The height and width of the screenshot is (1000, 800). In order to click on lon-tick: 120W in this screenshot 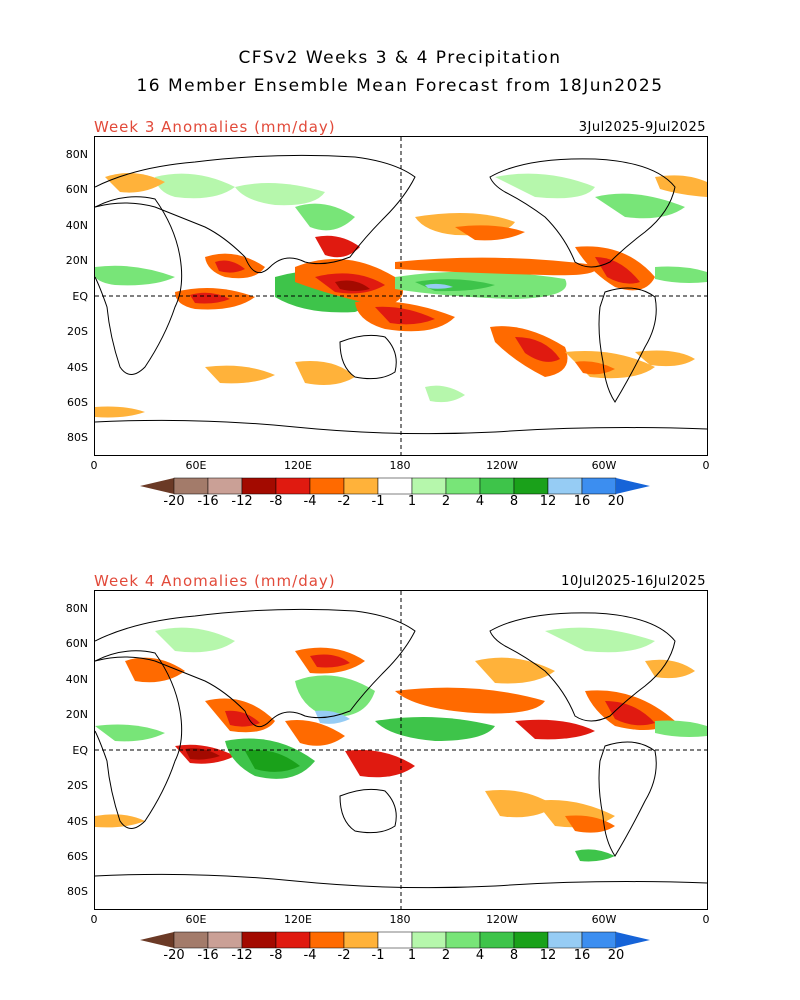, I will do `click(502, 919)`.